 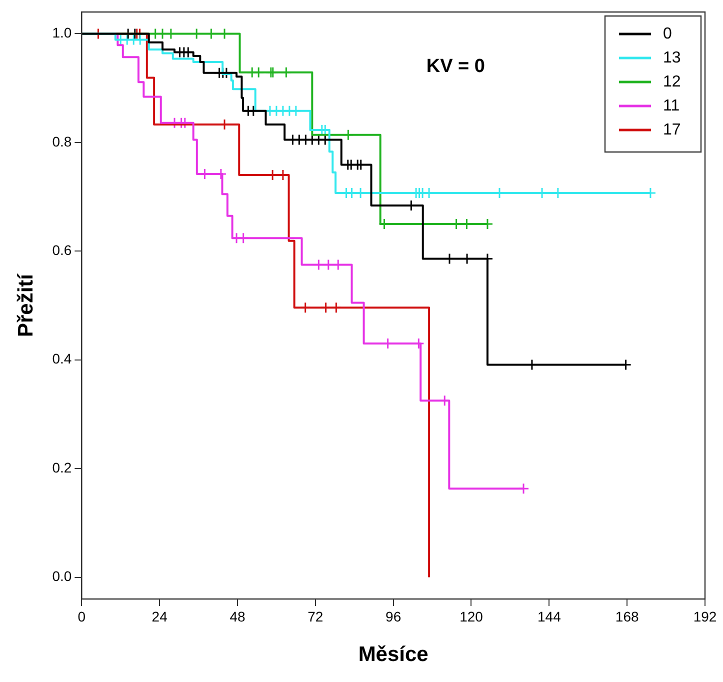 I want to click on x-tick-label: 24, so click(x=160, y=616).